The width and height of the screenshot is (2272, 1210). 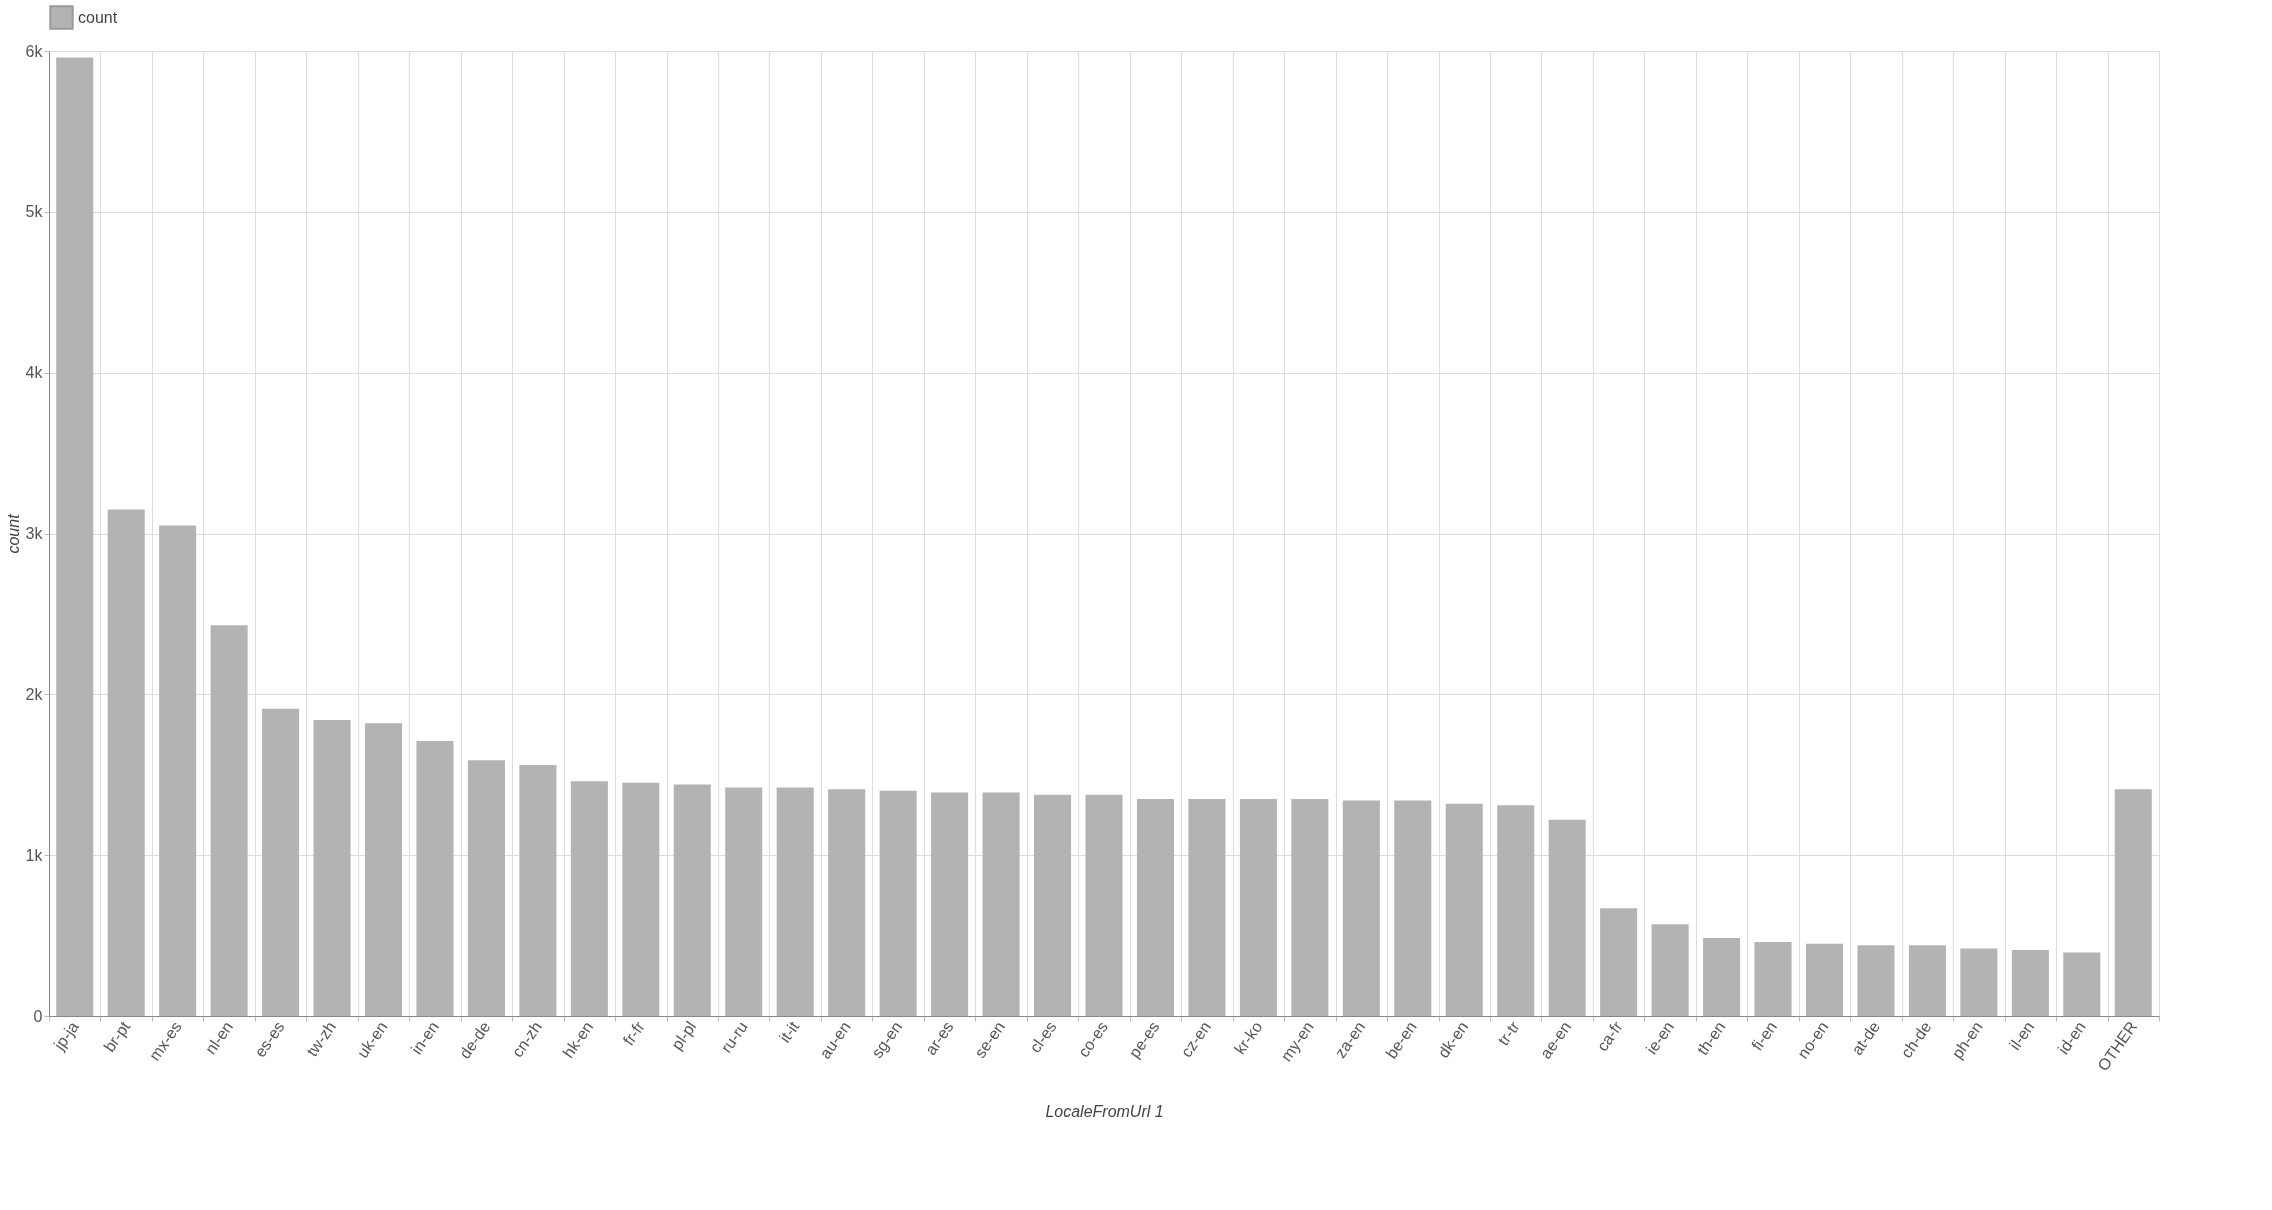 I want to click on y-tick-label: 0, so click(x=38, y=1016).